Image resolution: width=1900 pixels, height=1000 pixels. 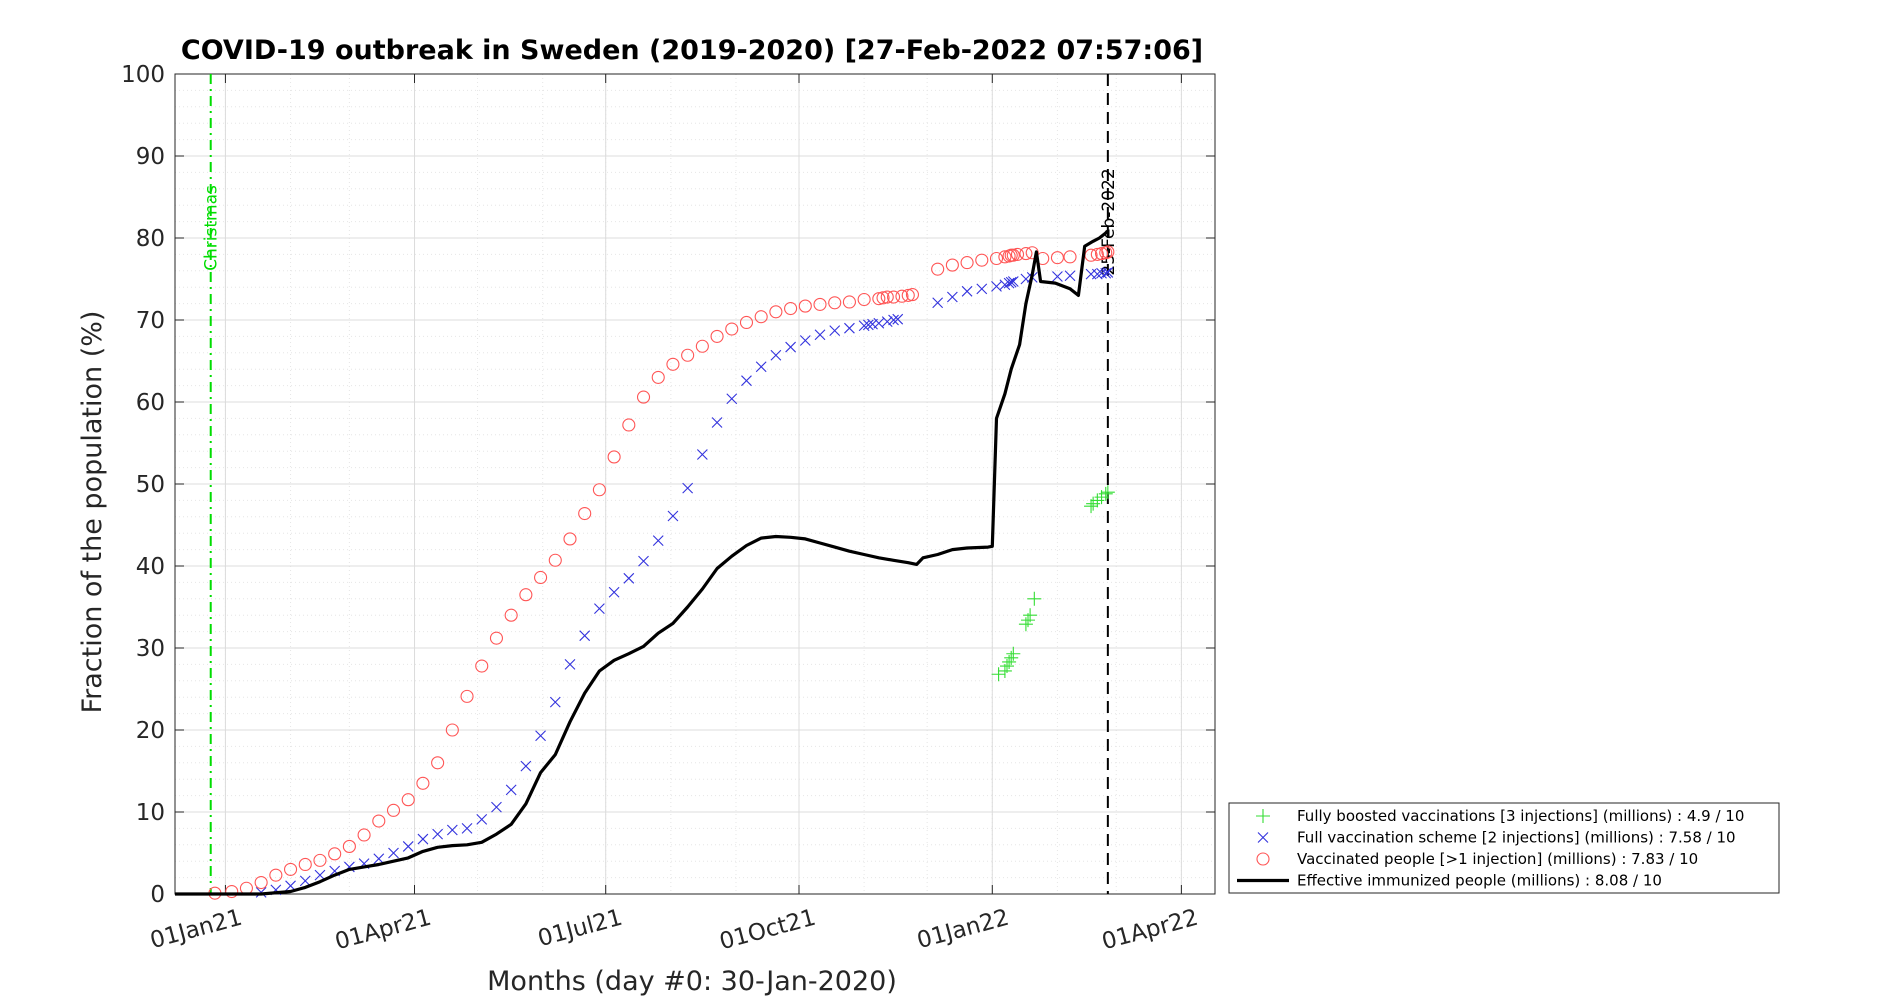 What do you see at coordinates (1109, 221) in the screenshot?
I see `today-label: 25-Feb-2022` at bounding box center [1109, 221].